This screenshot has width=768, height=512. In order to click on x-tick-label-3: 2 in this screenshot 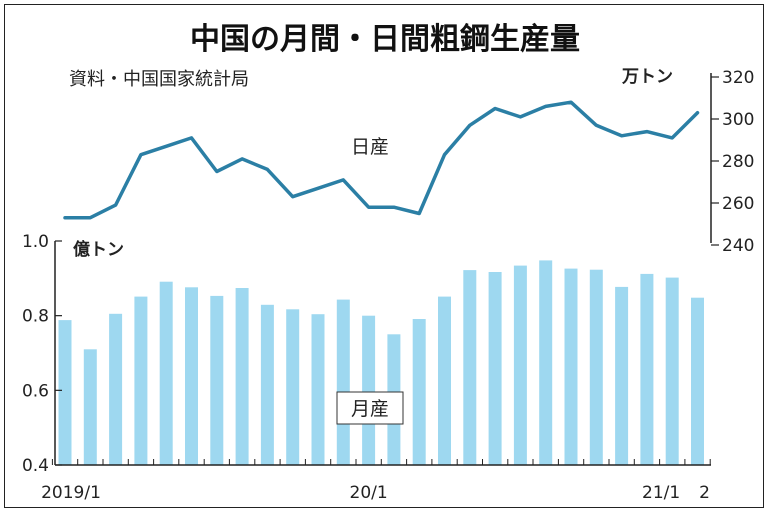, I will do `click(704, 493)`.